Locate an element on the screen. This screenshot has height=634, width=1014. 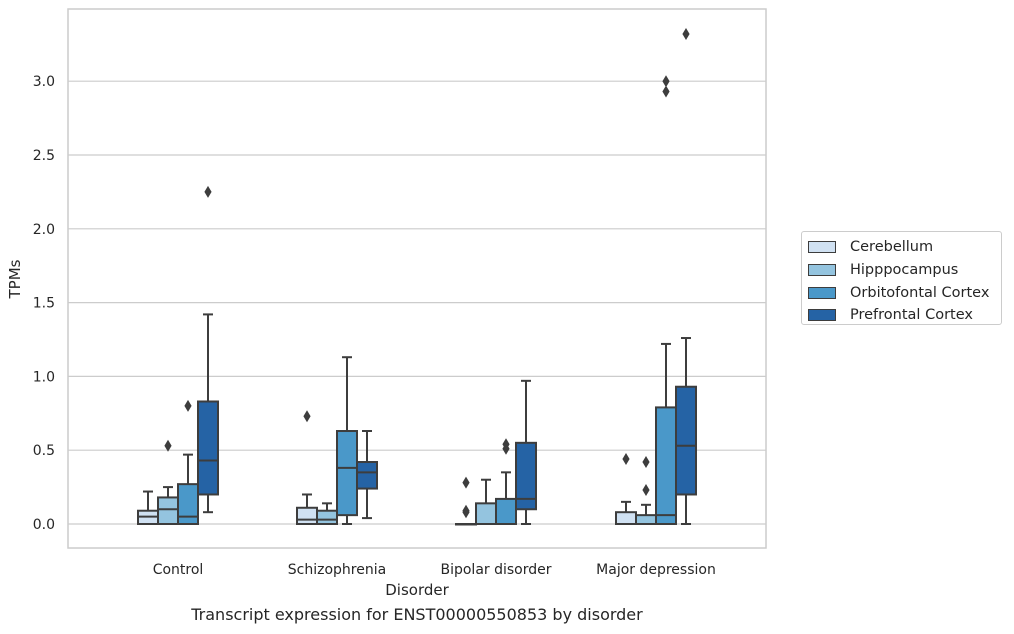
y-tick-label: 0.5 is located at coordinates (44, 451).